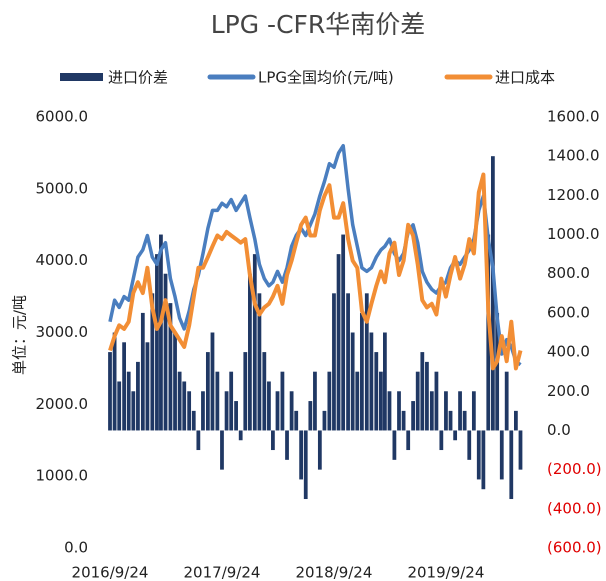 This screenshot has width=606, height=581. Describe the element at coordinates (573, 195) in the screenshot. I see `y2-tick-label: 1200.0` at that location.